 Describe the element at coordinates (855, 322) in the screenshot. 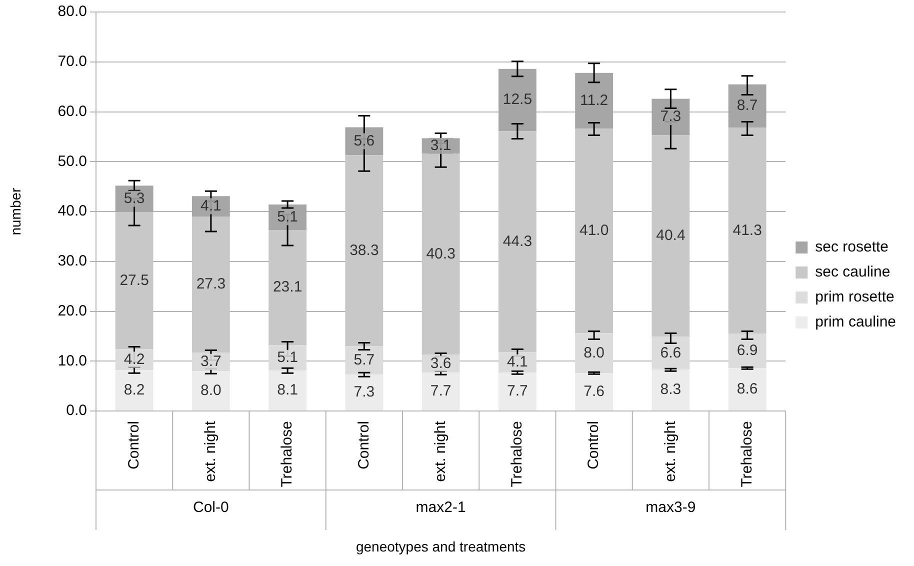

I see `legend-label: prim cauline` at that location.